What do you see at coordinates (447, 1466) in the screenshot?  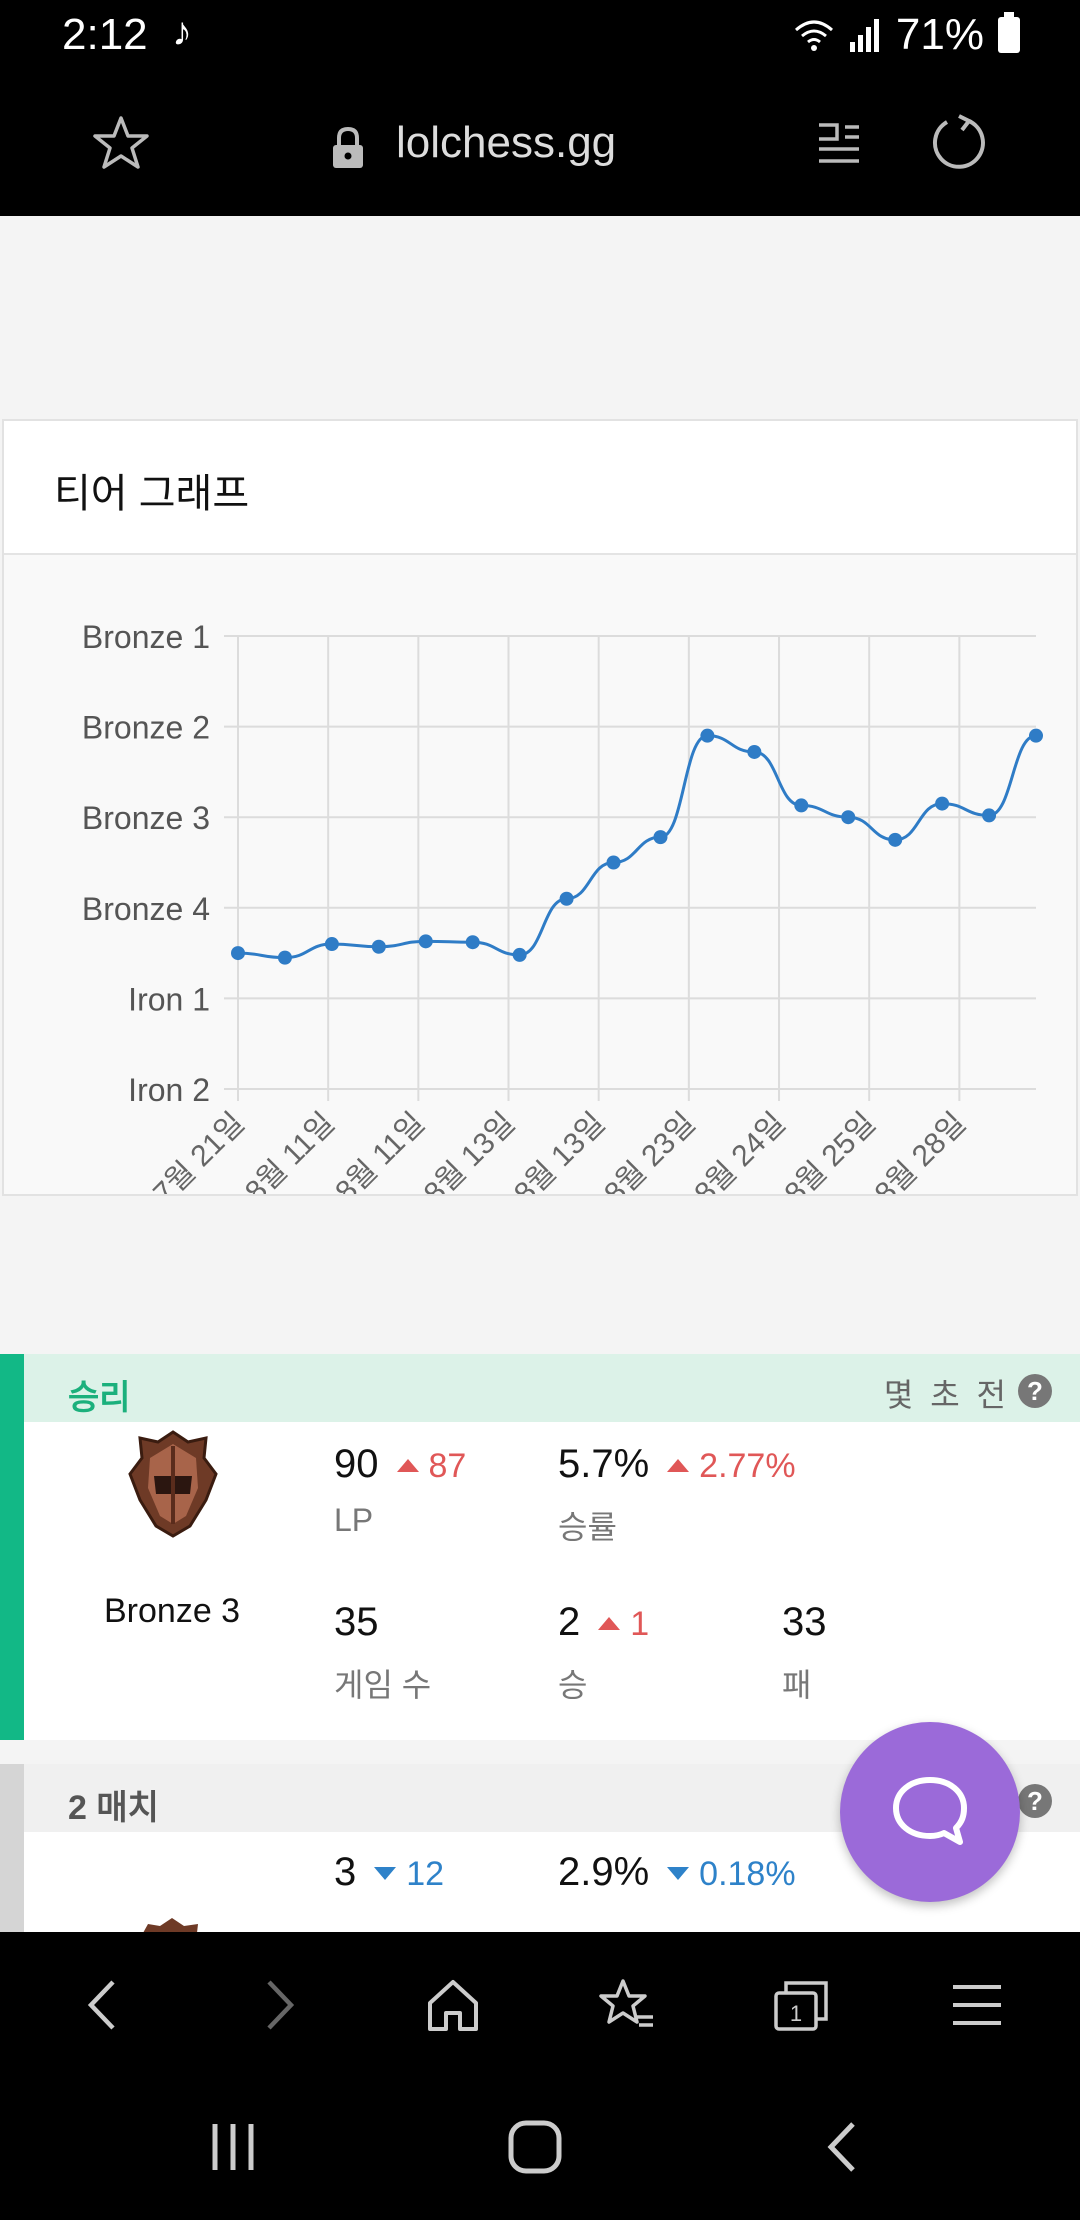 I see `lp-change: 87` at bounding box center [447, 1466].